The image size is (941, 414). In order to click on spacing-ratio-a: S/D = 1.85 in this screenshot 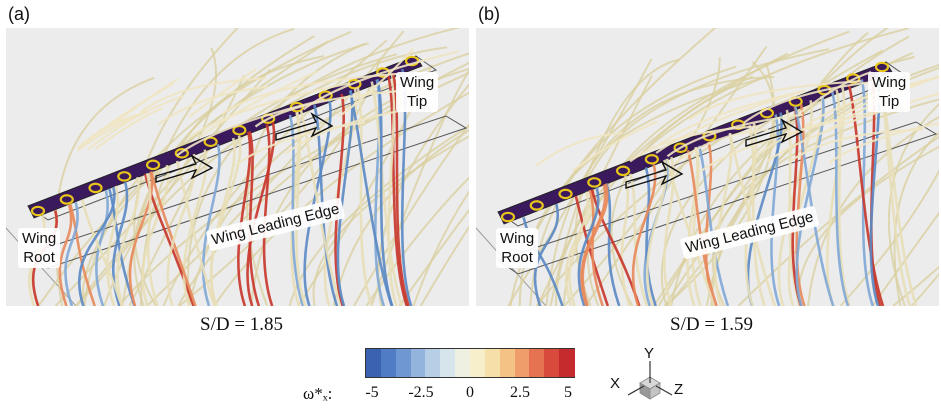, I will do `click(242, 324)`.